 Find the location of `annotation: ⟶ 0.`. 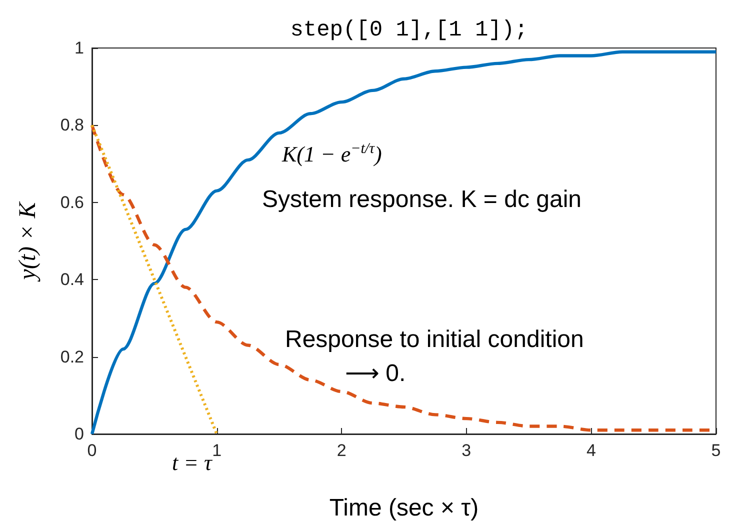

annotation: ⟶ 0. is located at coordinates (375, 373).